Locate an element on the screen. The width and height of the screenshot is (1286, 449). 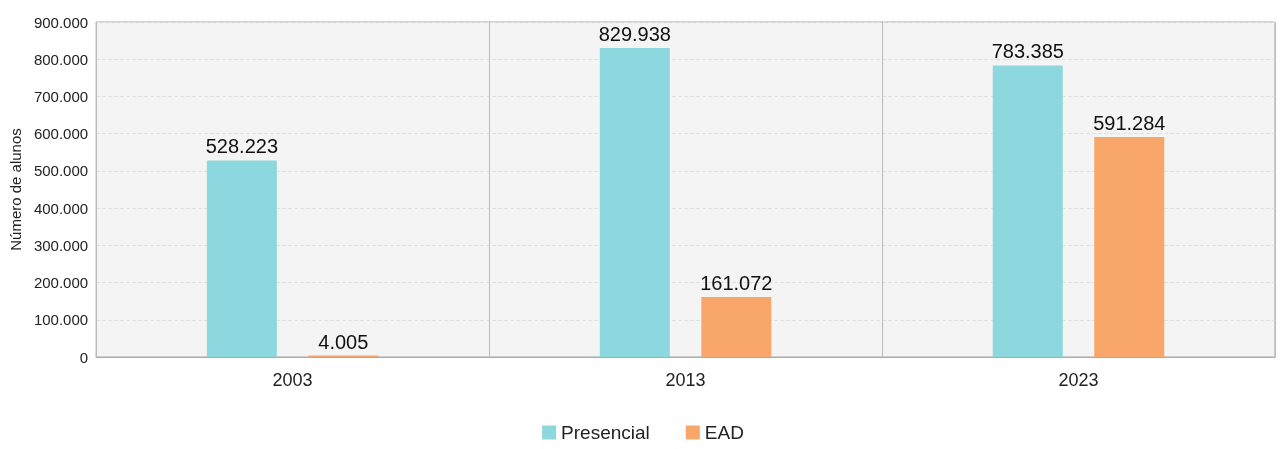
data-label: 4.005 is located at coordinates (343, 341).